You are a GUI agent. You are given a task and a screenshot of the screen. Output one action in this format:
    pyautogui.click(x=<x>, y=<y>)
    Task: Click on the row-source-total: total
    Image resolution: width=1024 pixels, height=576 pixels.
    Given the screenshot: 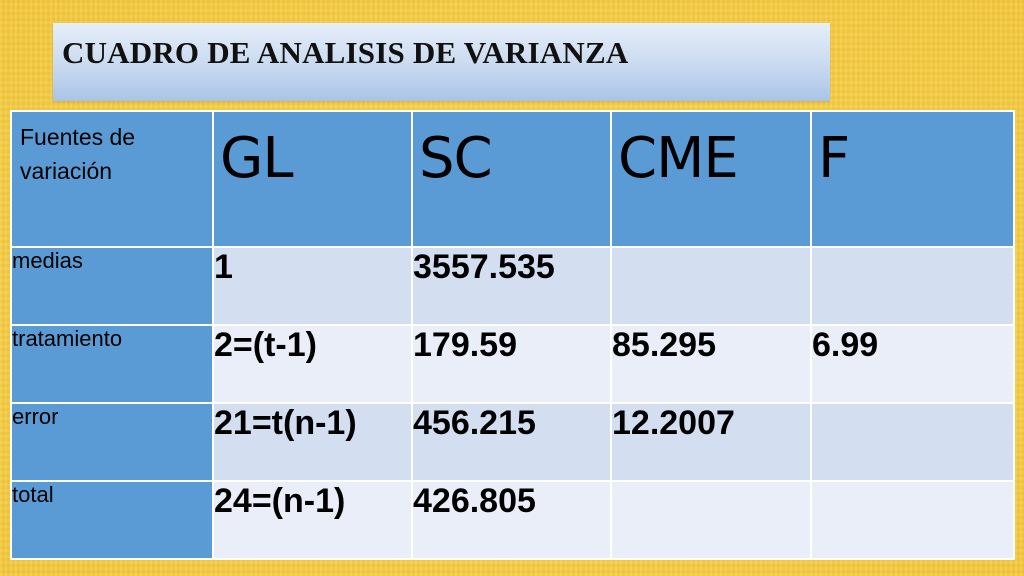 What is the action you would take?
    pyautogui.click(x=112, y=520)
    